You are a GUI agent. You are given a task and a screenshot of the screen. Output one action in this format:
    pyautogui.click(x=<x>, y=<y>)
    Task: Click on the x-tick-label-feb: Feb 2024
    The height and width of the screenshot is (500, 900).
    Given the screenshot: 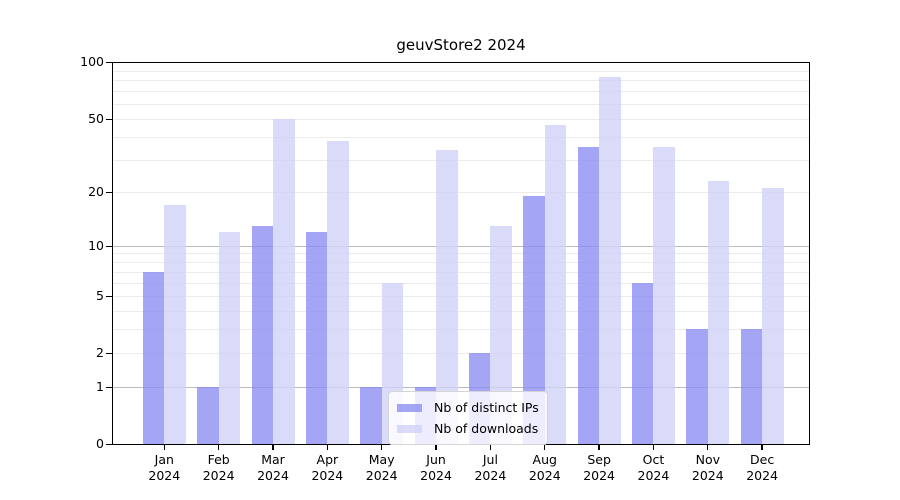 What is the action you would take?
    pyautogui.click(x=219, y=468)
    